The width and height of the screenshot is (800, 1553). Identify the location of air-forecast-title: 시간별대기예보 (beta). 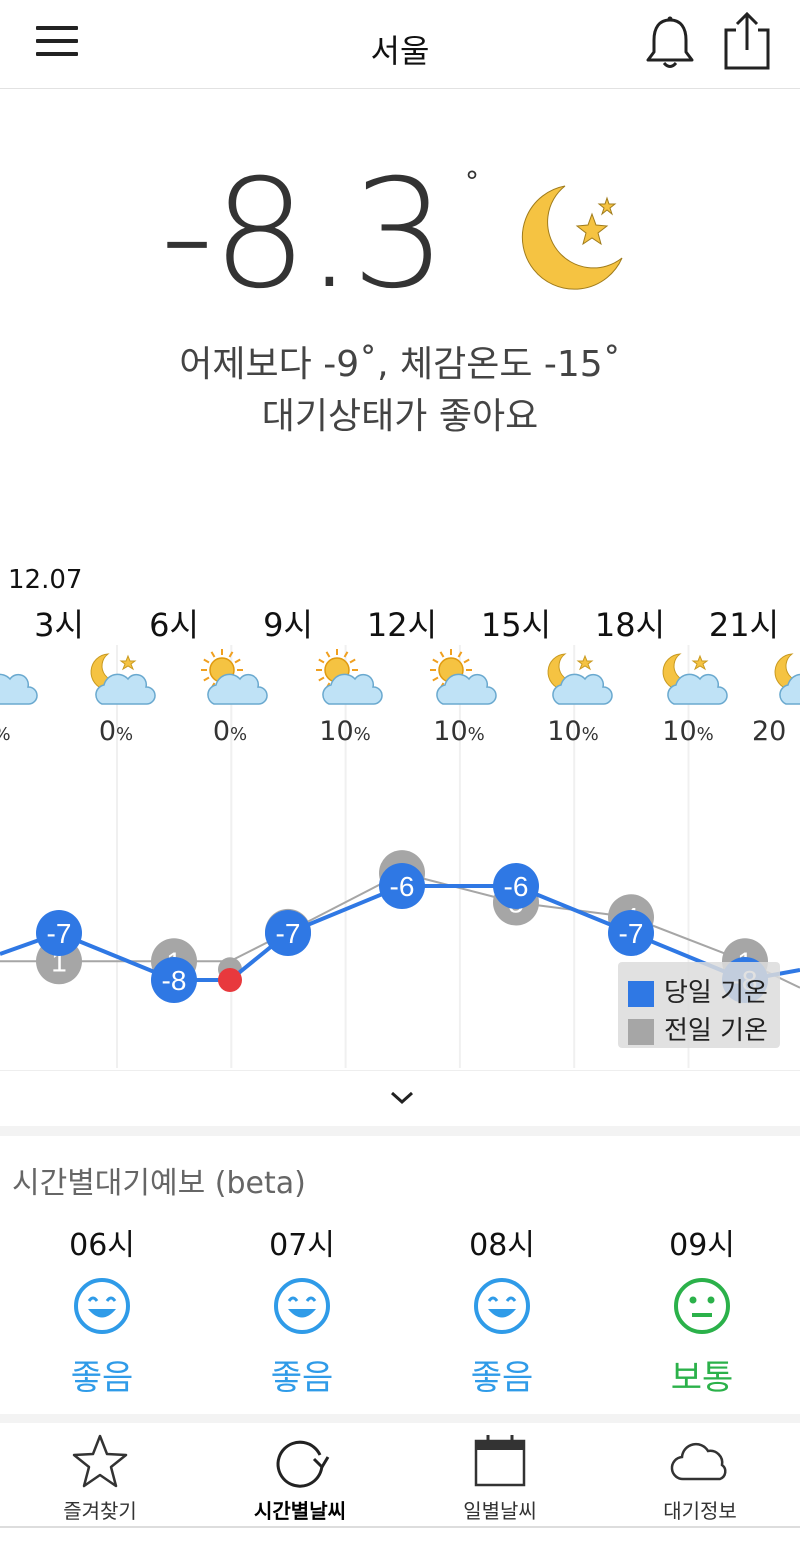
(159, 1183).